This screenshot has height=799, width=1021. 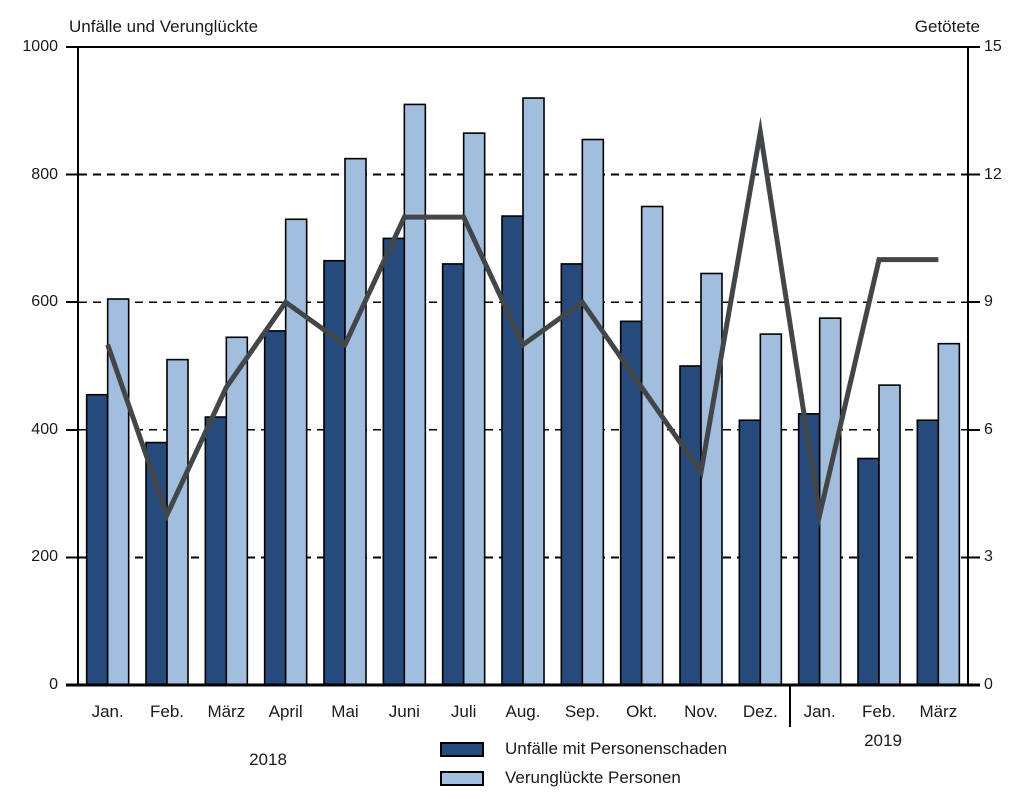 I want to click on month-label: Aug., so click(x=523, y=711).